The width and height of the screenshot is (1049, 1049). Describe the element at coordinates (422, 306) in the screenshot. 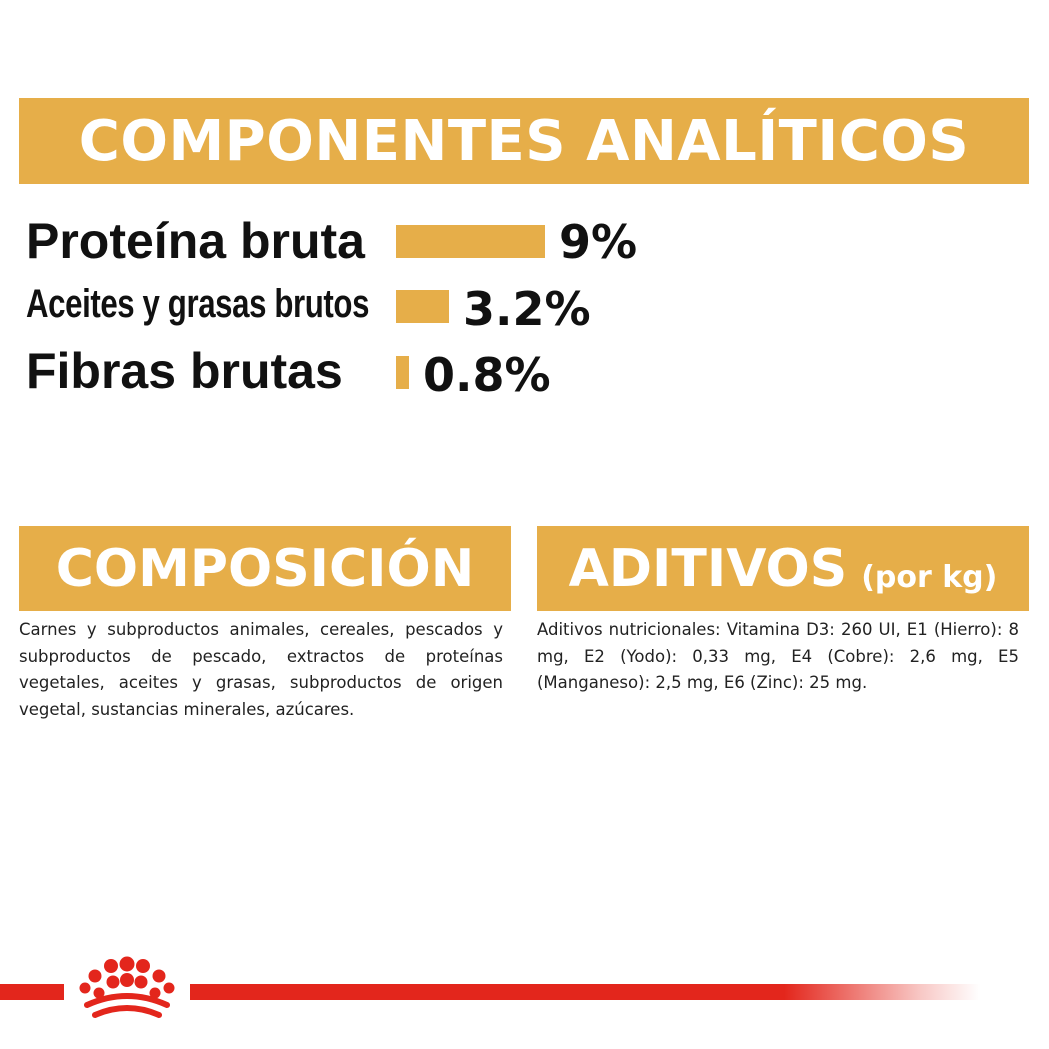

I see `fat-bar` at that location.